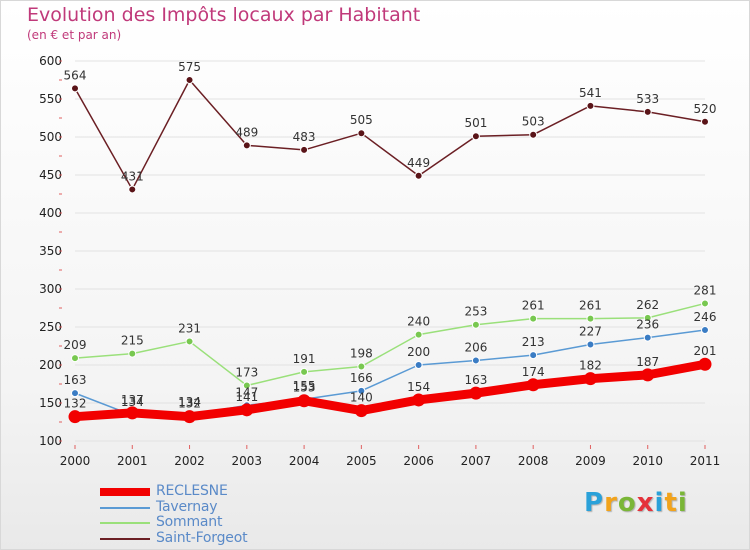  What do you see at coordinates (246, 397) in the screenshot?
I see `data-label-reclesne: 141` at bounding box center [246, 397].